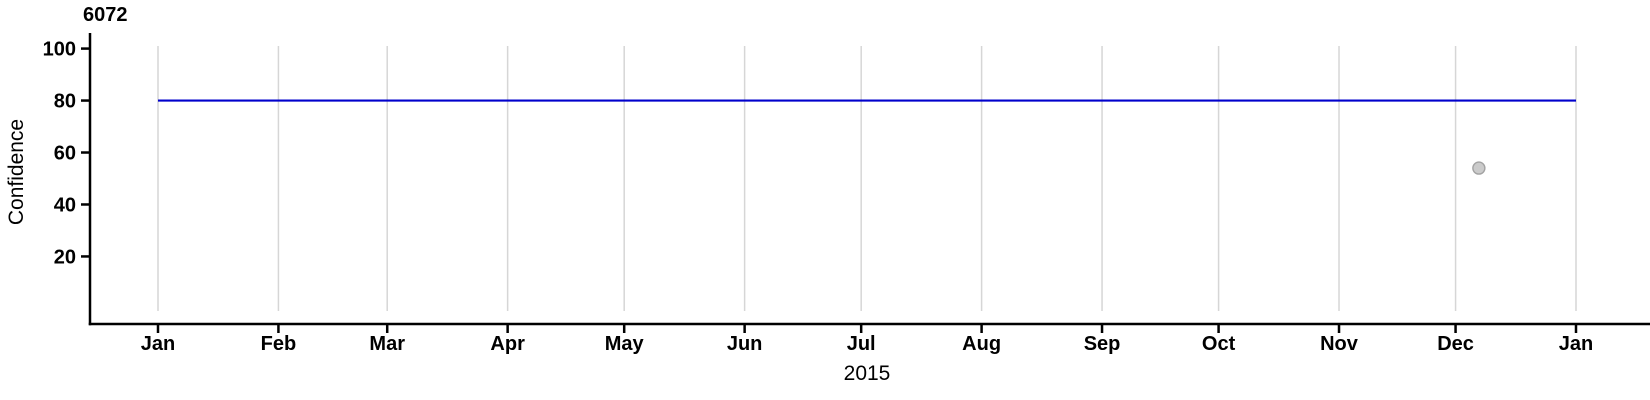 The width and height of the screenshot is (1650, 400). What do you see at coordinates (59, 50) in the screenshot?
I see `y-tick-label: 100` at bounding box center [59, 50].